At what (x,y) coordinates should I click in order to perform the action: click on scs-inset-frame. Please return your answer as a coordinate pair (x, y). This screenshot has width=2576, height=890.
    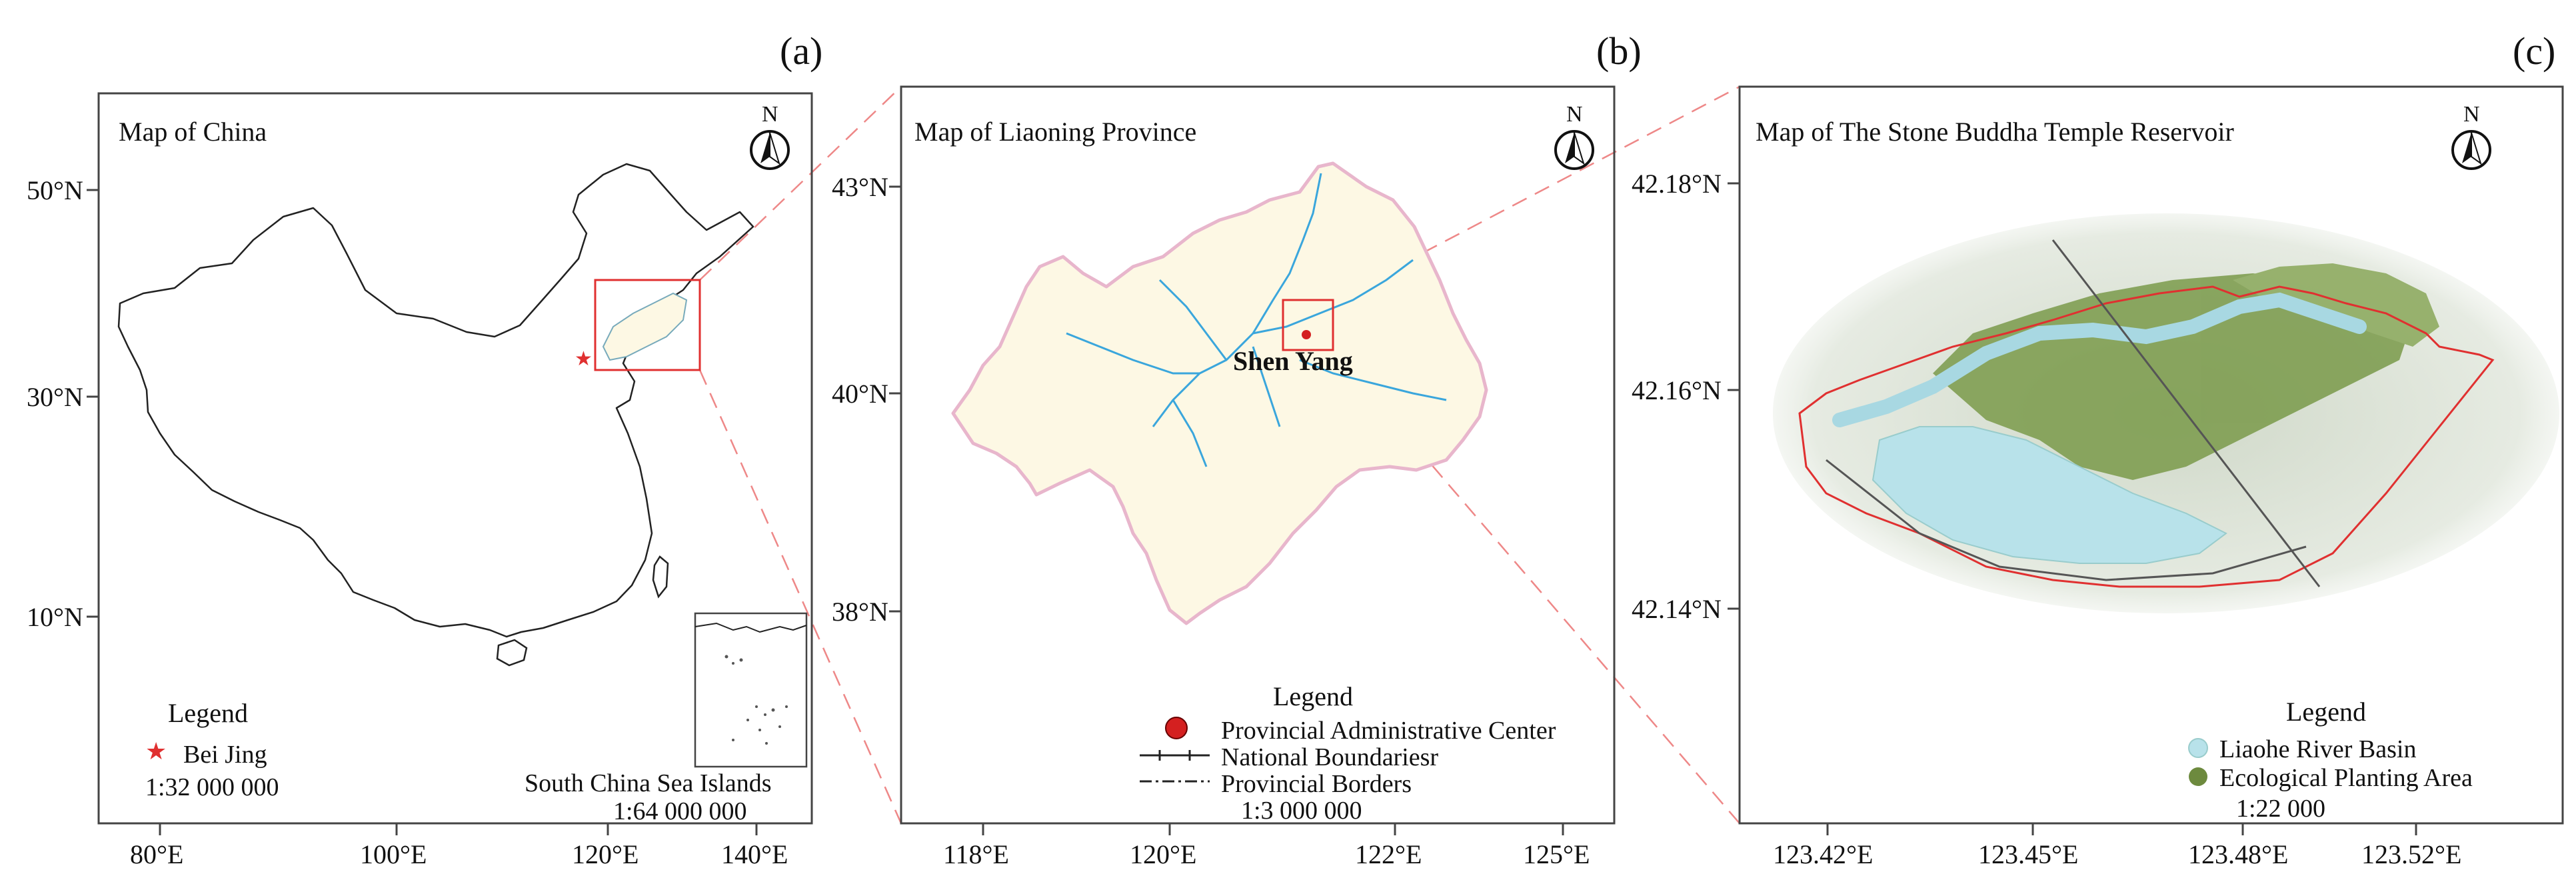
    Looking at the image, I should click on (751, 690).